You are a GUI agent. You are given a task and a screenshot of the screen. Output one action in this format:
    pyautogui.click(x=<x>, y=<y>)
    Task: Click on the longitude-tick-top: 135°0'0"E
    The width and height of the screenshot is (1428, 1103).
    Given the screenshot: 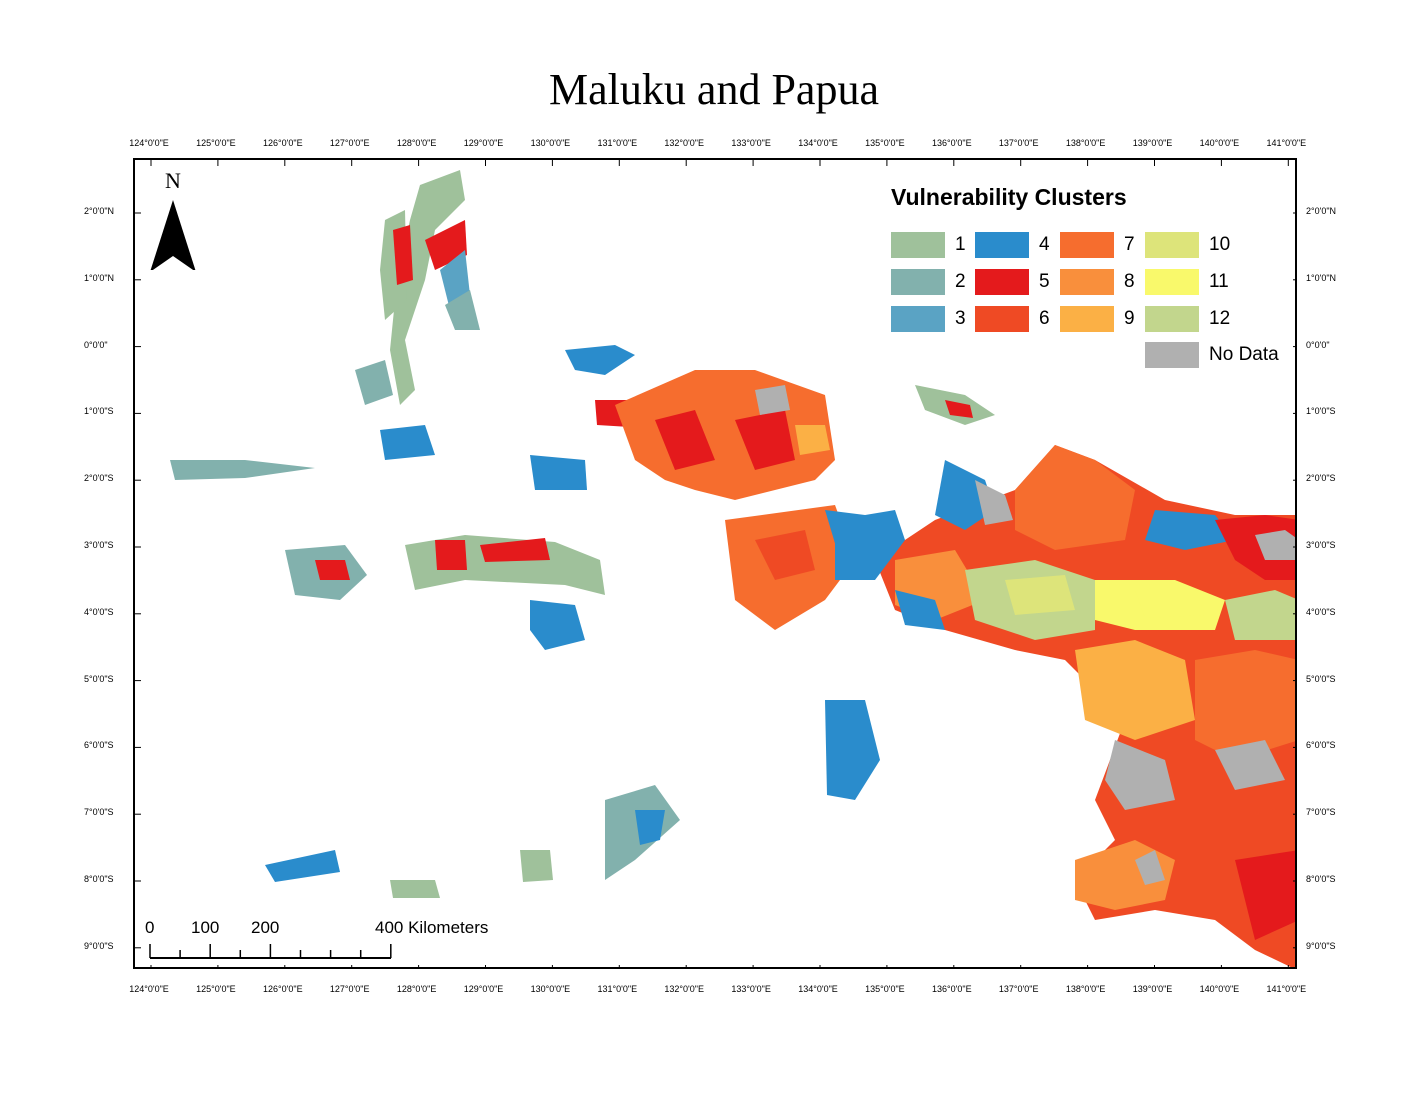 What is the action you would take?
    pyautogui.click(x=885, y=143)
    